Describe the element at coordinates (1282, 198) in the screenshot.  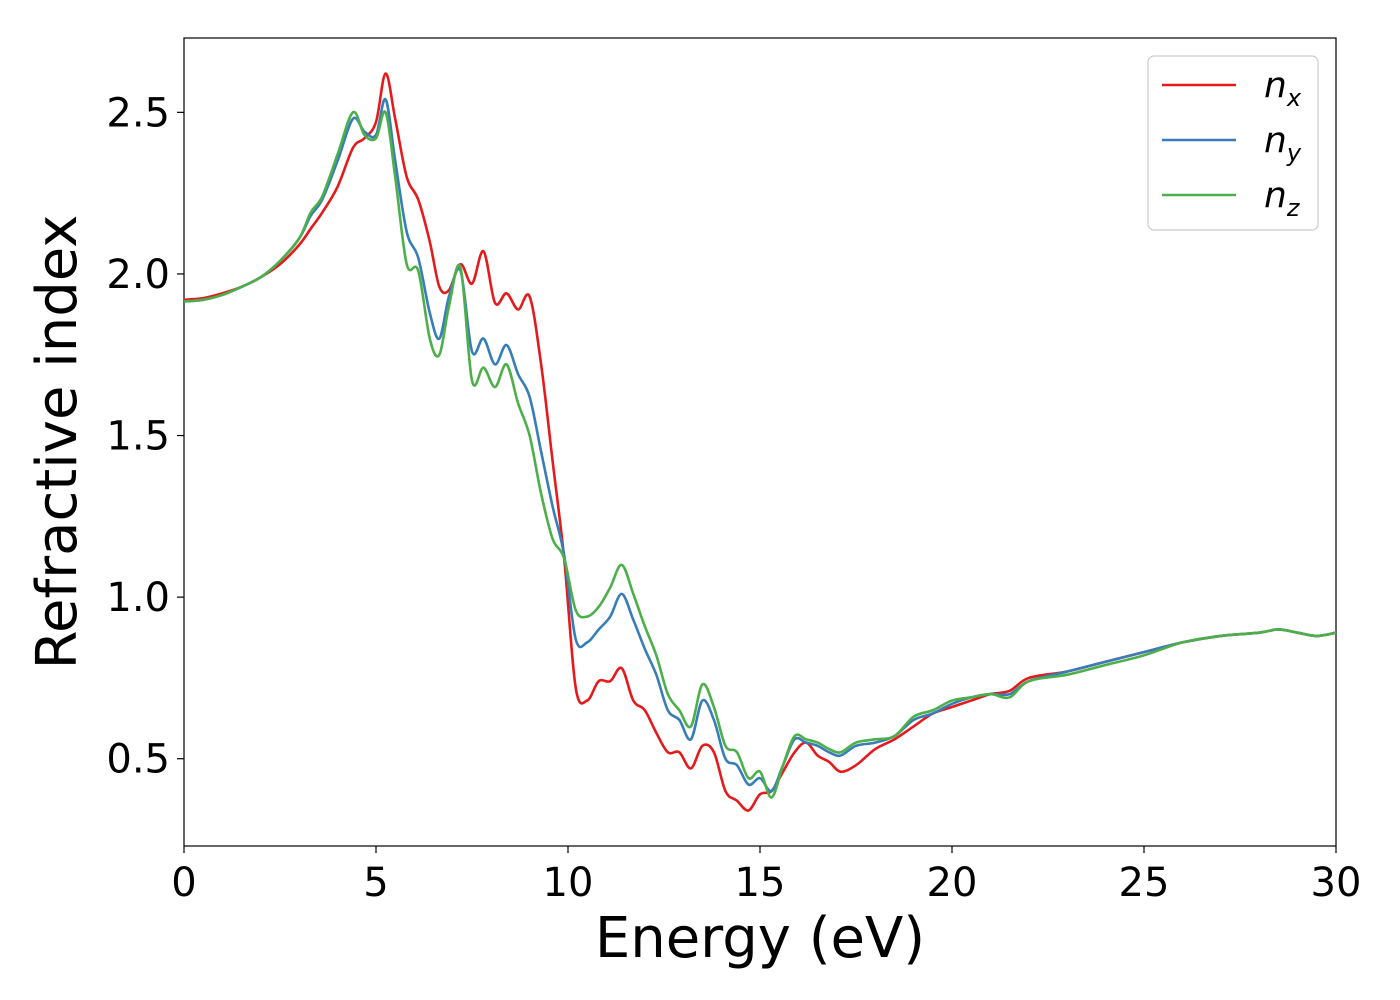
I see `legend-label-nz: nz` at that location.